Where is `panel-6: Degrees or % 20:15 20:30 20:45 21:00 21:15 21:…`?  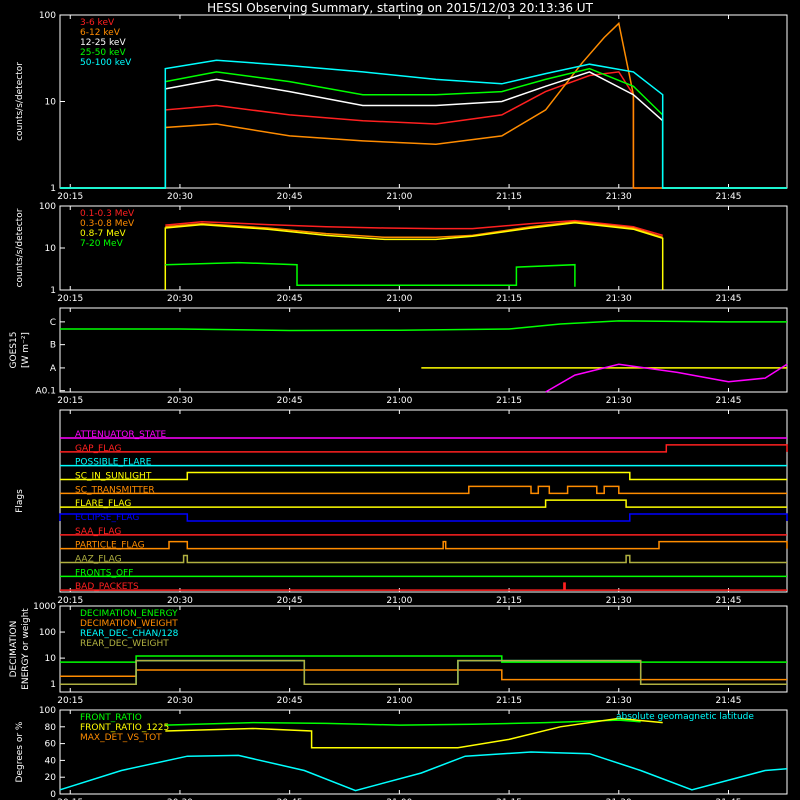
panel-6: Degrees or % 20:15 20:30 20:45 21:00 21:15 21:… is located at coordinates (401, 753).